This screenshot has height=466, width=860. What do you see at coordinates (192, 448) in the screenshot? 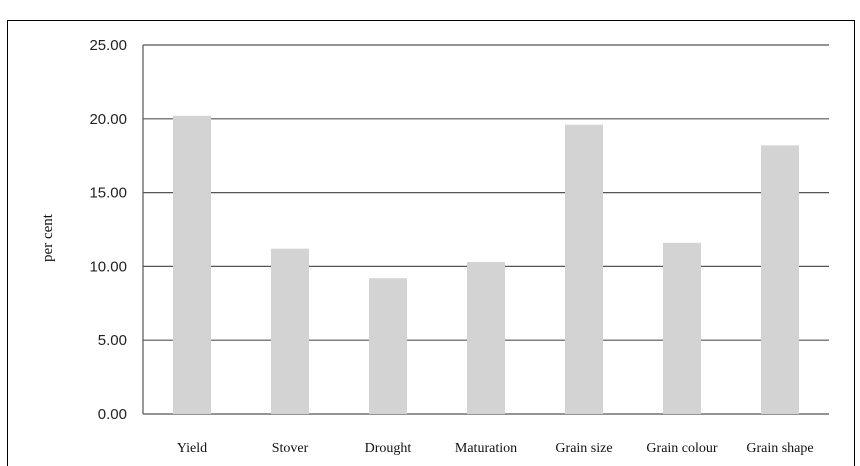
I see `x-tick-label: Yield` at bounding box center [192, 448].